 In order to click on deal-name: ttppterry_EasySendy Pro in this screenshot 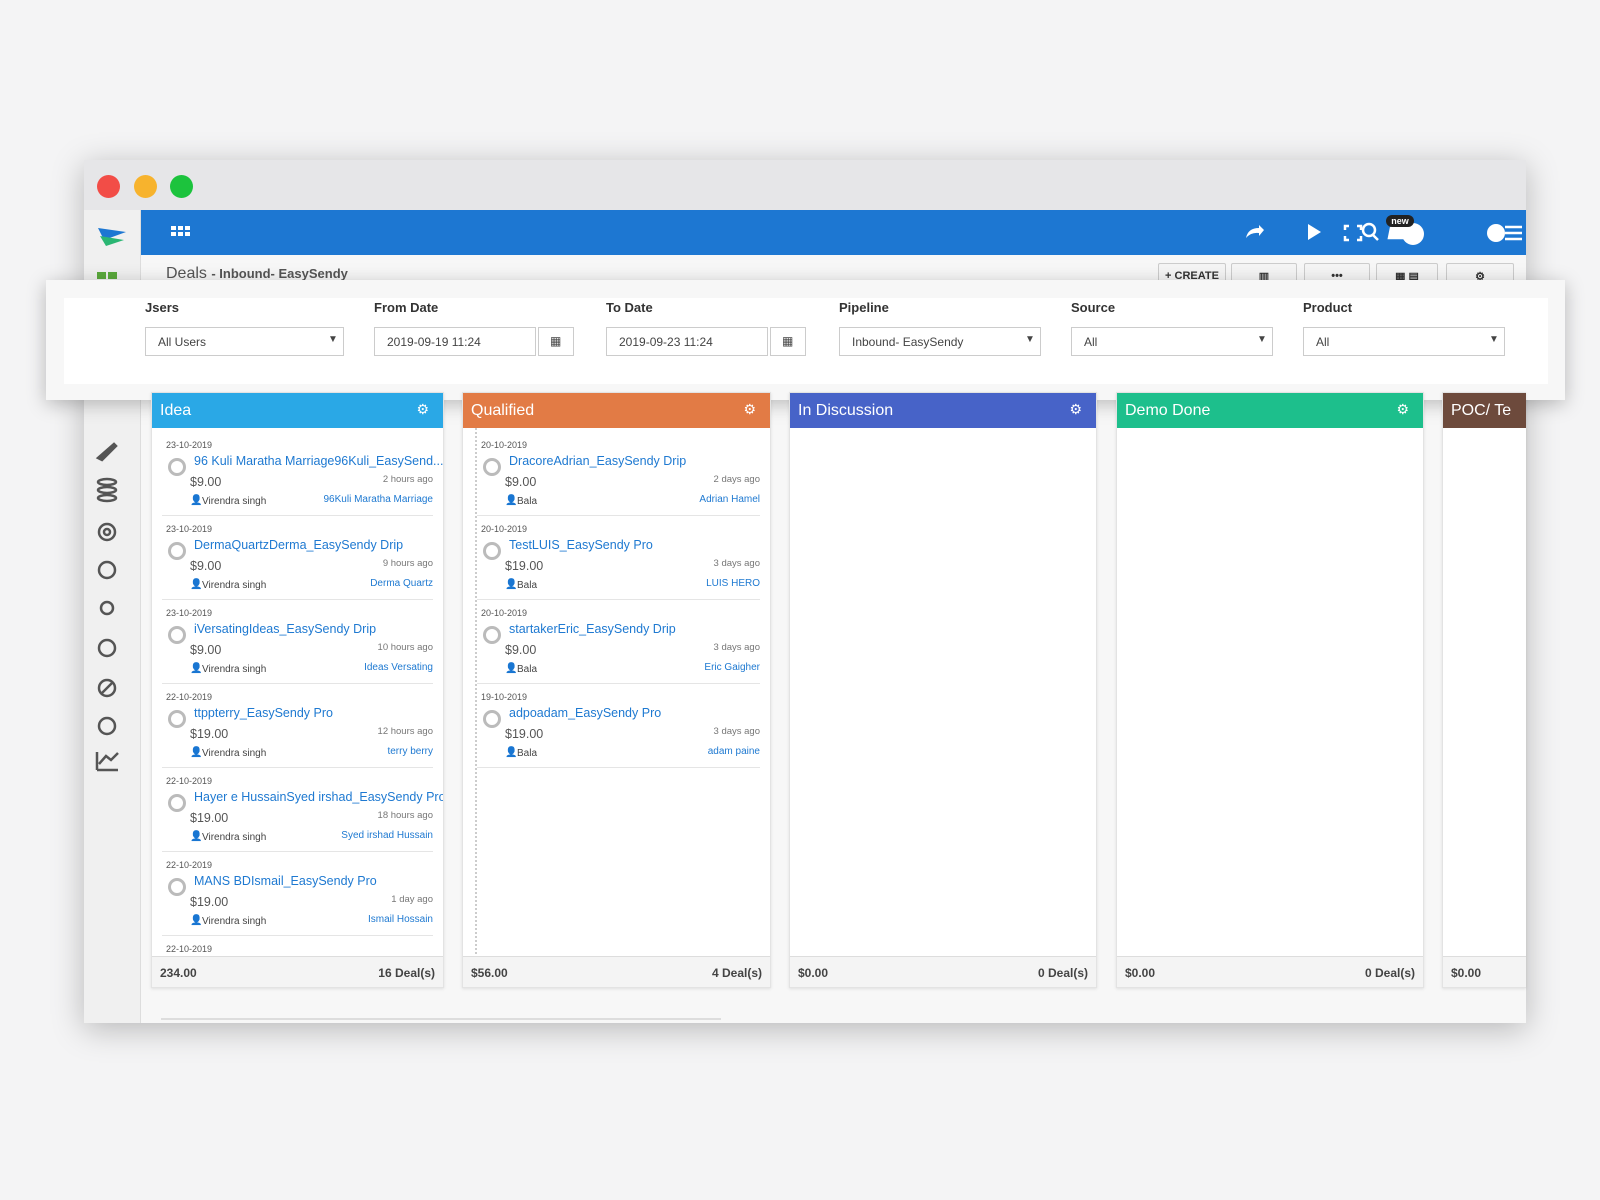, I will do `click(263, 713)`.